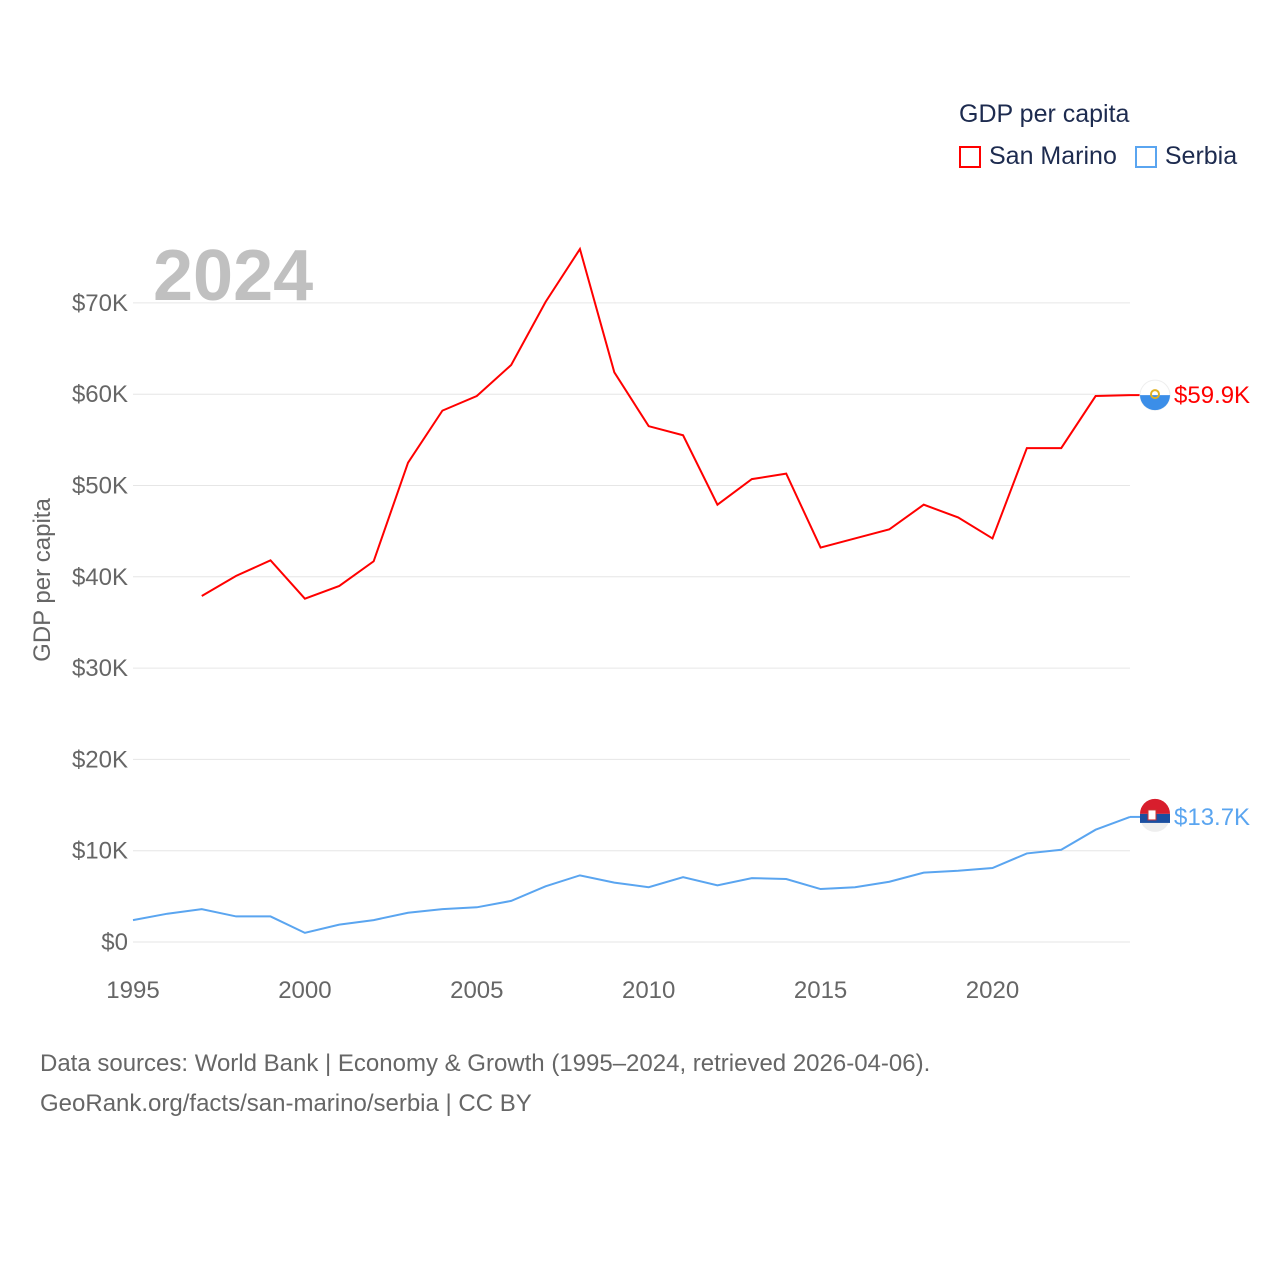  I want to click on x-tick-label: 2010, so click(648, 990).